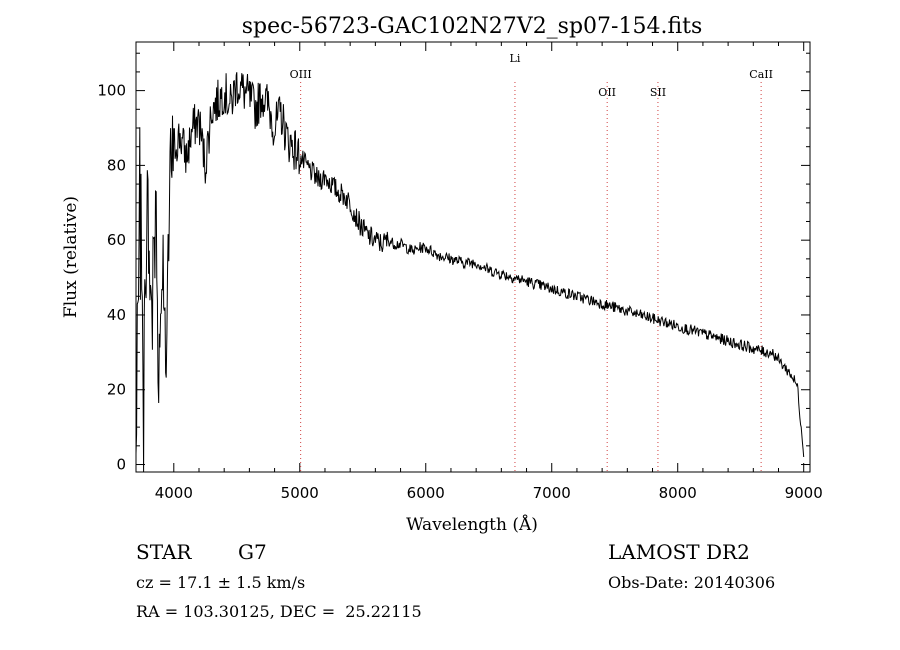 This screenshot has width=900, height=650. Describe the element at coordinates (692, 582) in the screenshot. I see `observation-date: Obs-Date: 20140306` at that location.